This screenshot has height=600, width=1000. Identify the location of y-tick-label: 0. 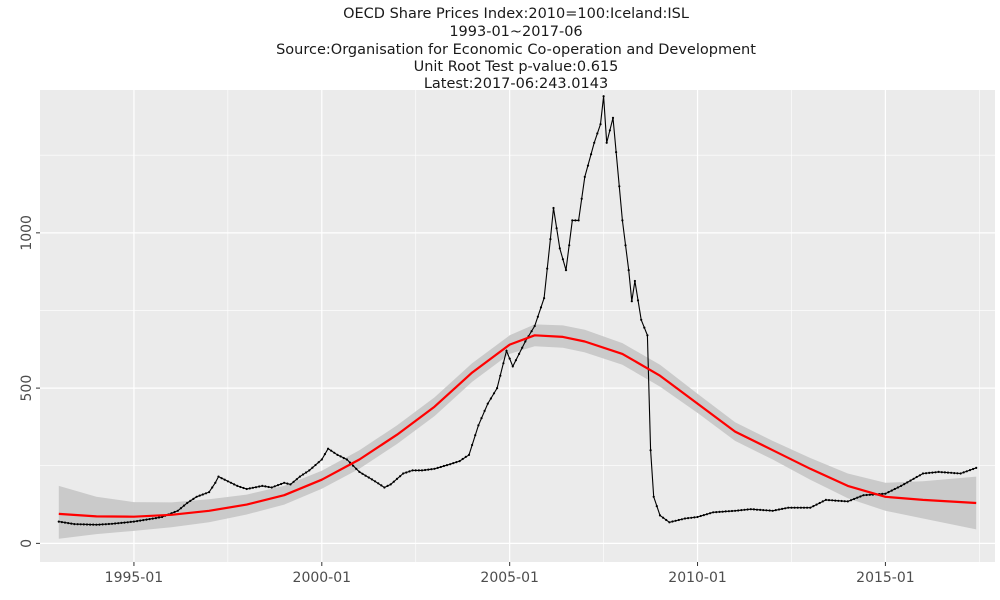
(27, 543).